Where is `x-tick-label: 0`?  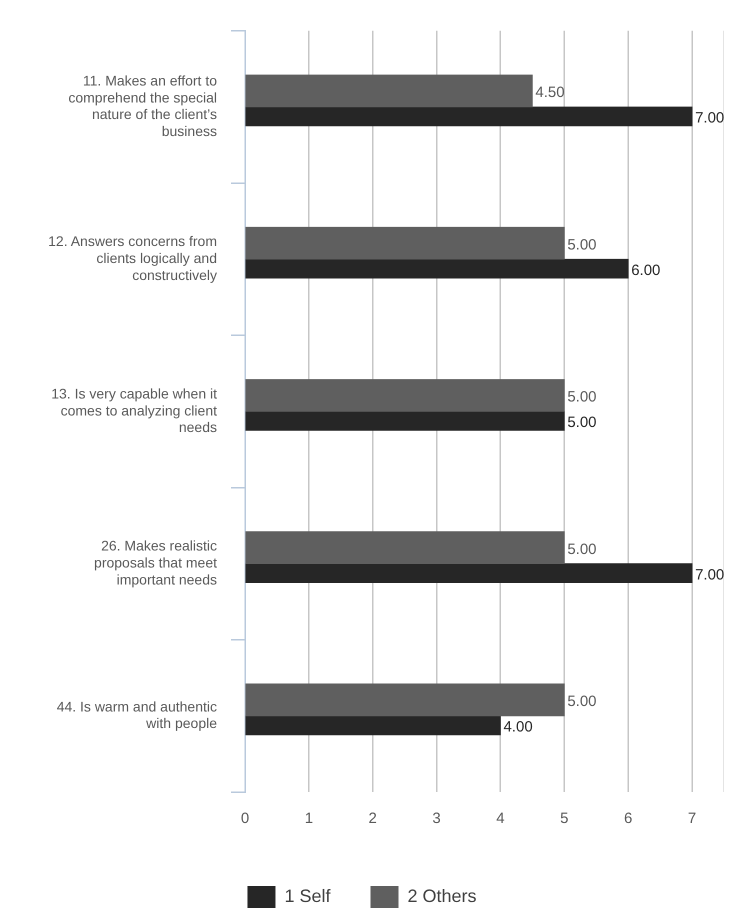 x-tick-label: 0 is located at coordinates (245, 819).